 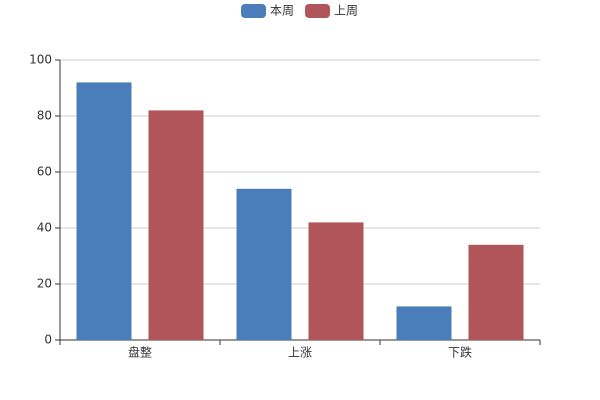 I want to click on x-tick-label: 上涨, so click(x=300, y=352).